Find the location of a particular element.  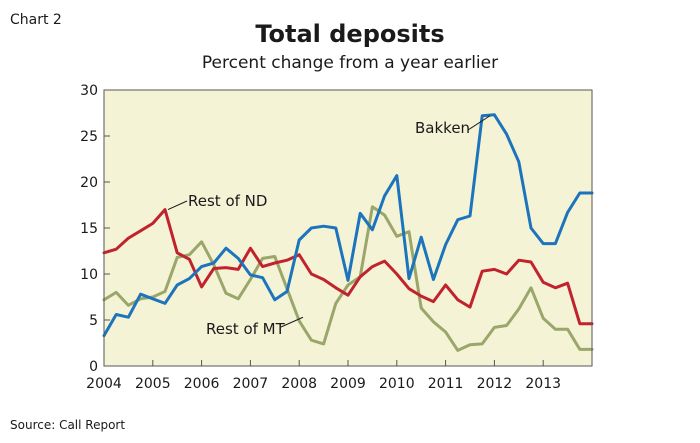

chart-number-label: Chart 2 is located at coordinates (36, 20).